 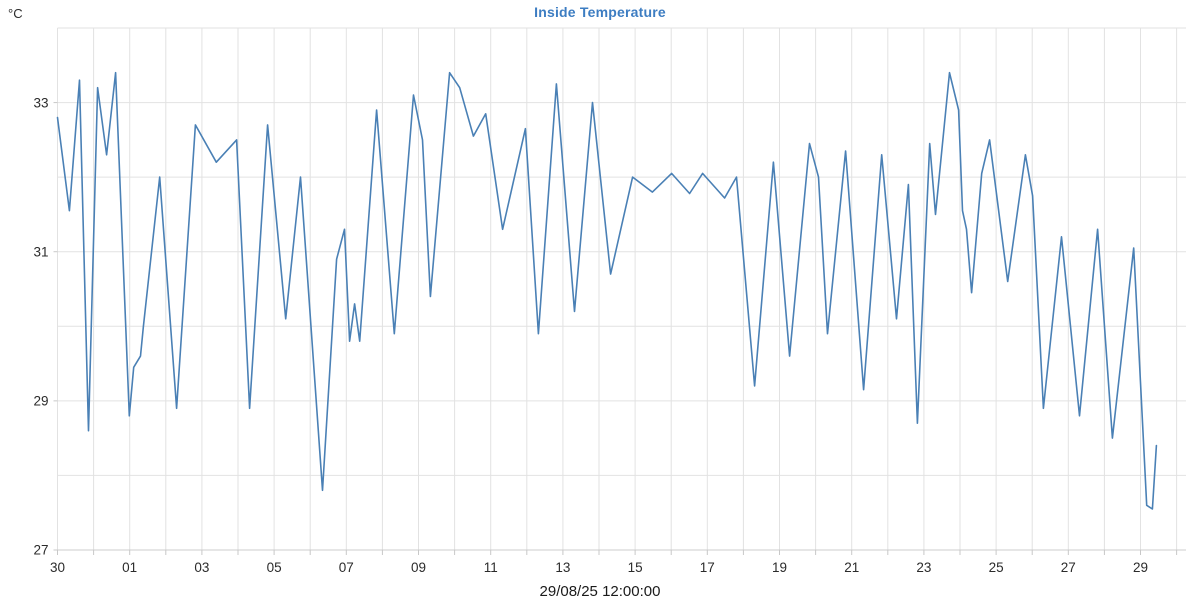 I want to click on x-tick-label: 13, so click(x=562, y=567).